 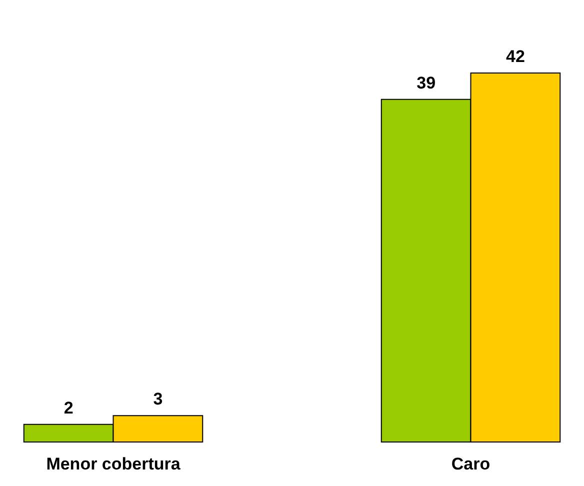 What do you see at coordinates (470, 464) in the screenshot?
I see `x-tick-label: Caro` at bounding box center [470, 464].